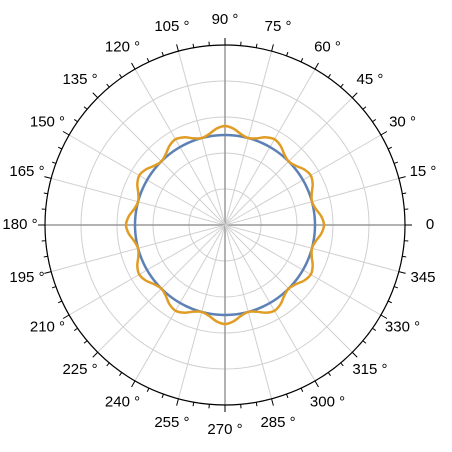 The height and width of the screenshot is (452, 452). Describe the element at coordinates (277, 422) in the screenshot. I see `theta-tick-label: 285 °` at that location.